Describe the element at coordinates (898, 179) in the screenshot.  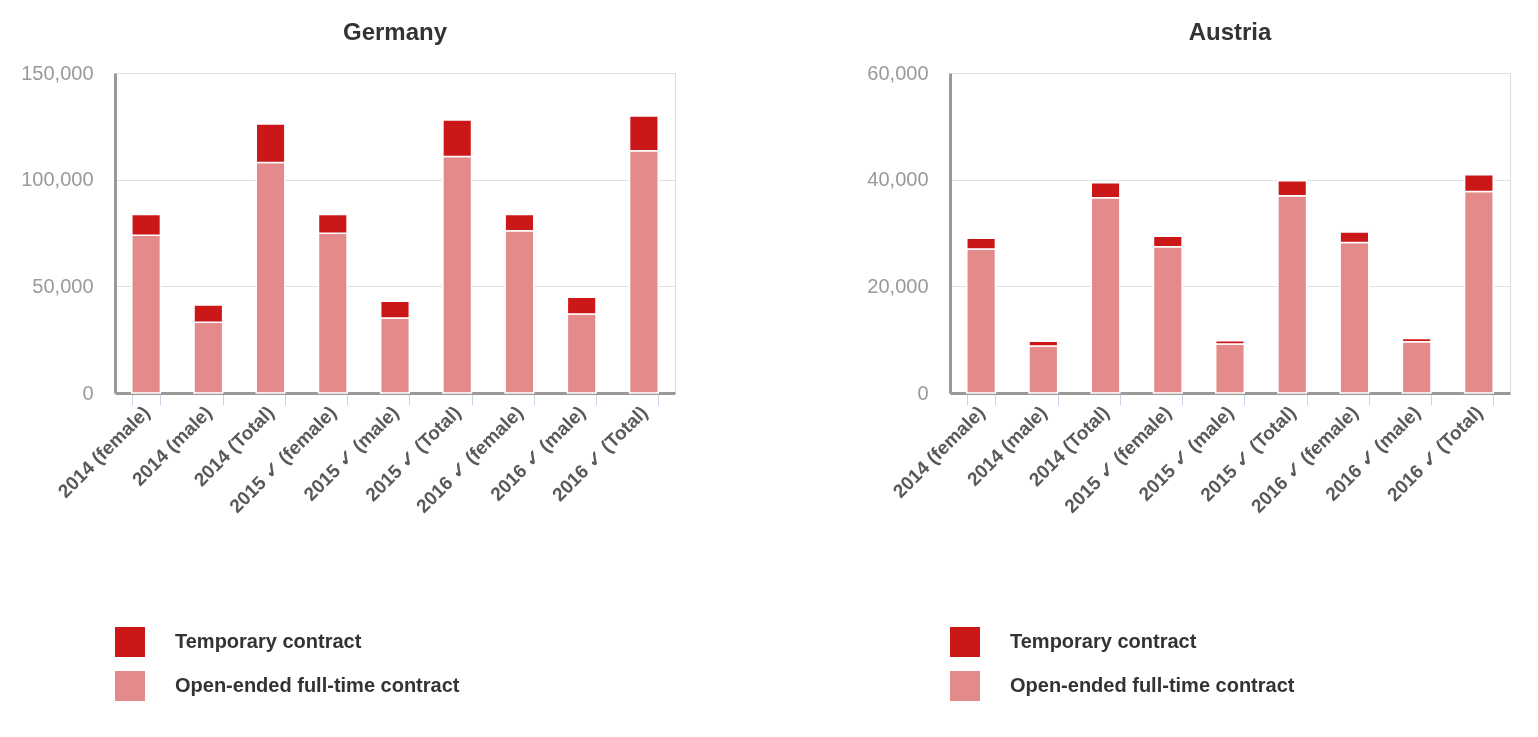
I see `y-tick-label: 40,000` at that location.